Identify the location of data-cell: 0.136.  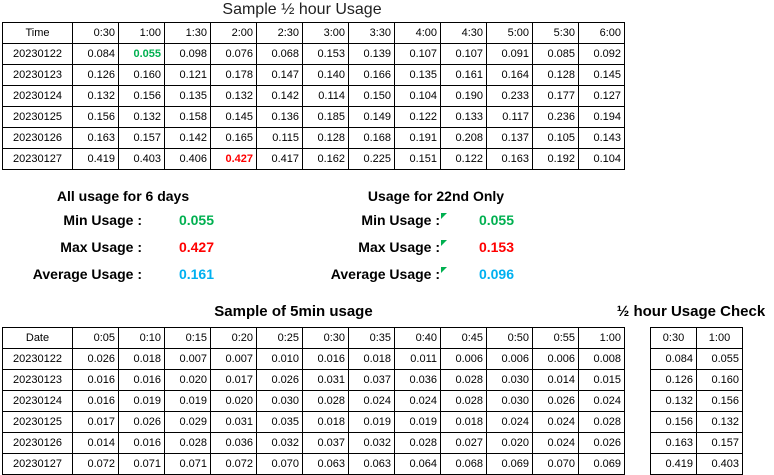
(279, 117).